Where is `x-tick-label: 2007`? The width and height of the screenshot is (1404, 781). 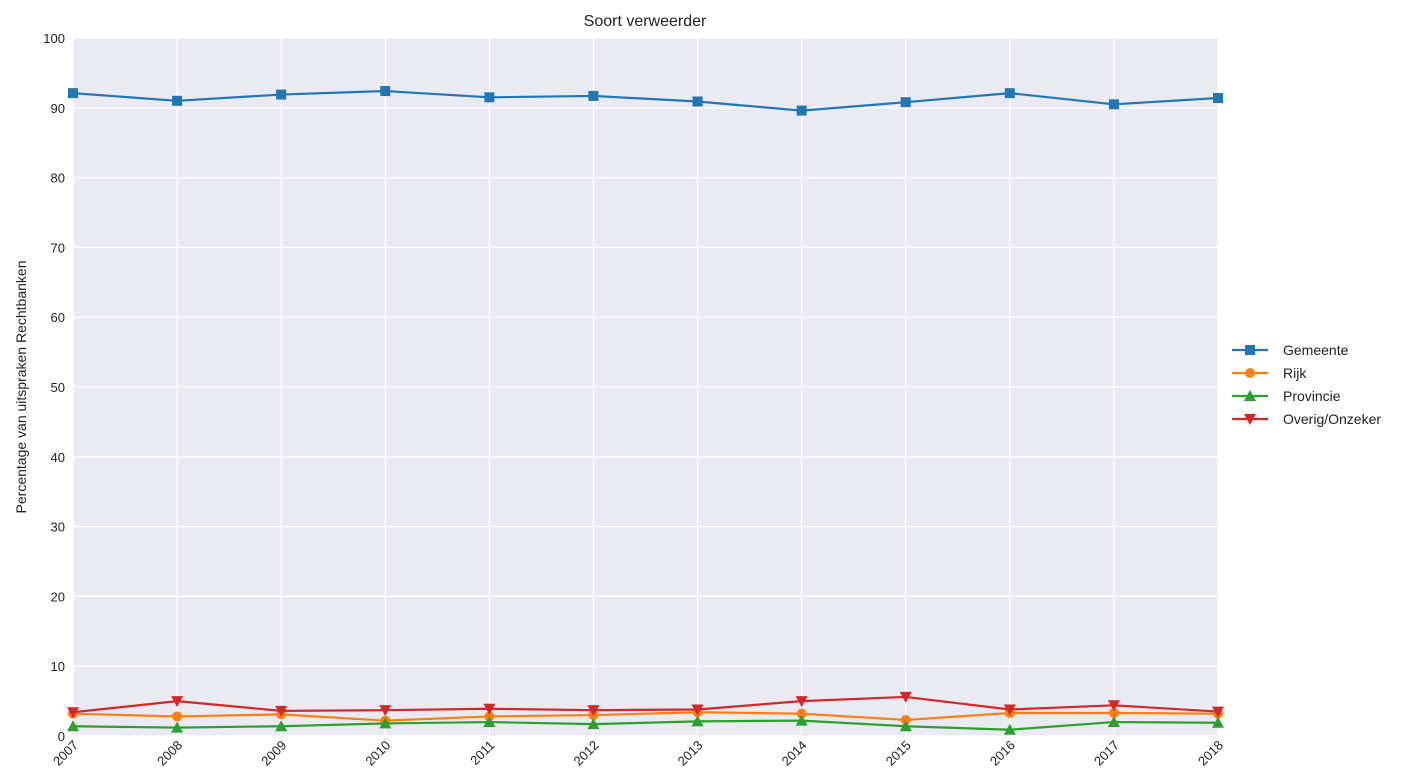
x-tick-label: 2007 is located at coordinates (65, 753).